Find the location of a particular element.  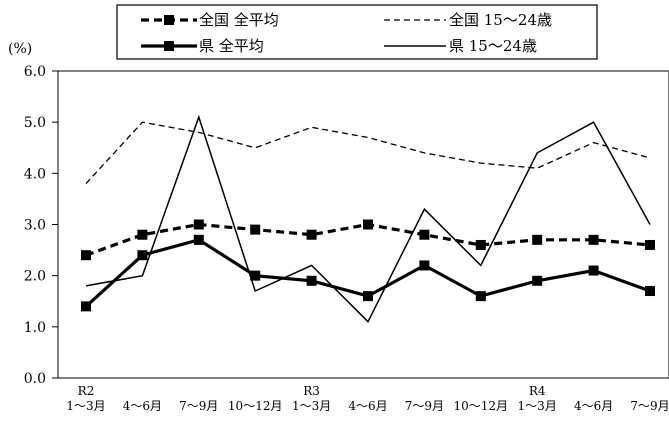

legend-entry: 県 15～24歳 is located at coordinates (460, 46).